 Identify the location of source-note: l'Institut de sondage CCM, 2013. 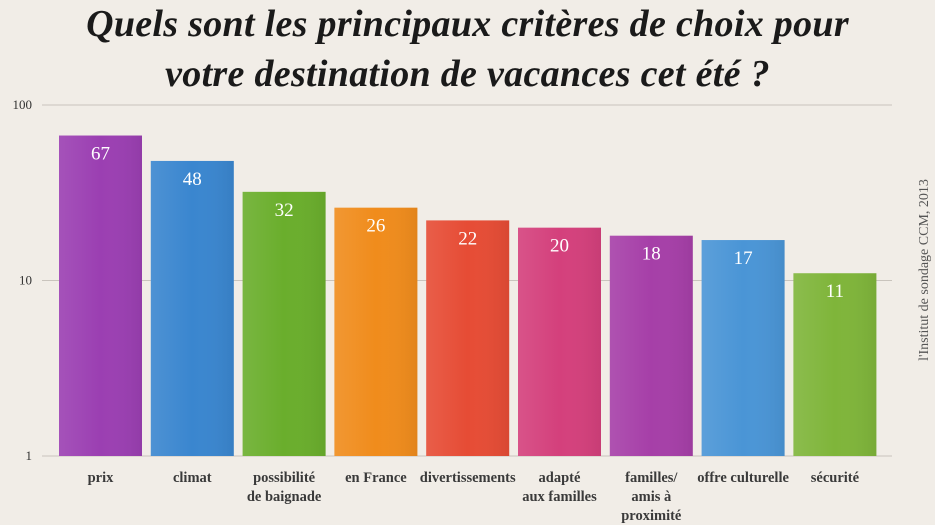
(924, 270).